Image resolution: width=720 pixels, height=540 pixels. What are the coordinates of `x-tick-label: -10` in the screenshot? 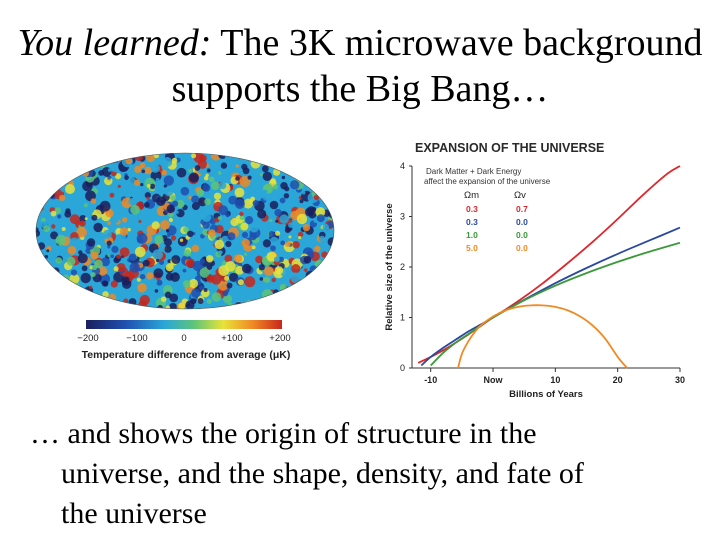 It's located at (430, 380).